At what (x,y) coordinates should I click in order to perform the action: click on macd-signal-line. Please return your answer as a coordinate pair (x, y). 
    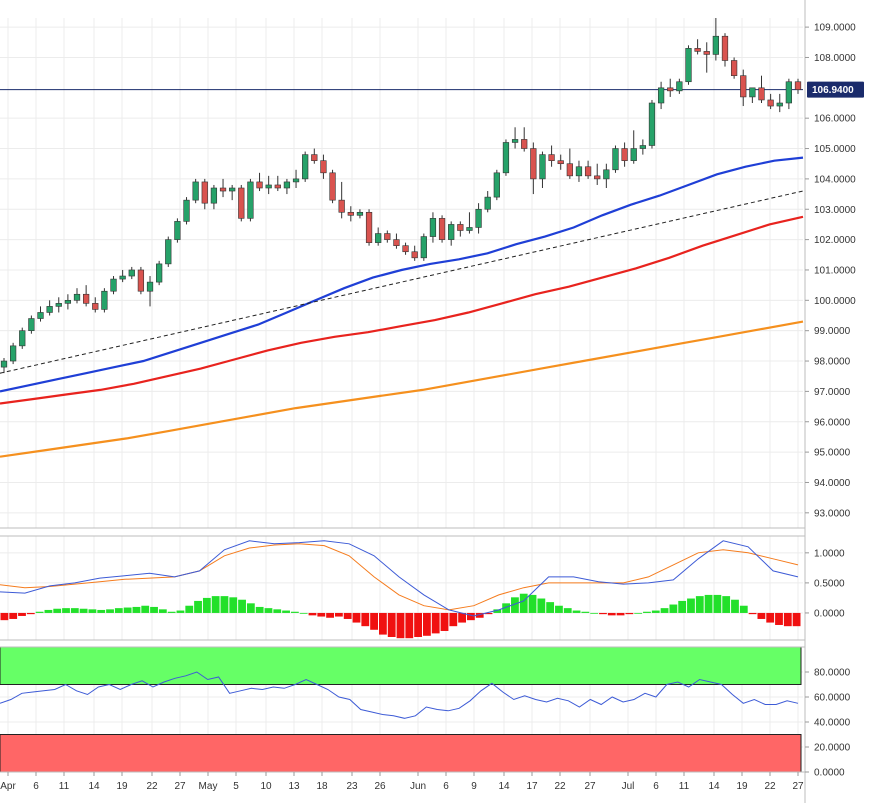
    Looking at the image, I should click on (399, 577).